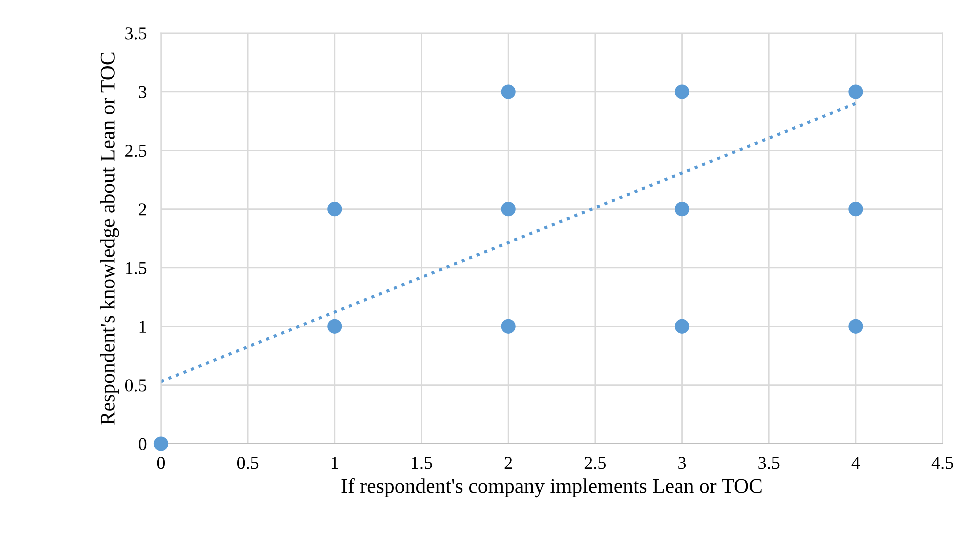 This screenshot has height=555, width=977. I want to click on y-axis-title: Respondent's knowledge about Lean or TOC, so click(110, 239).